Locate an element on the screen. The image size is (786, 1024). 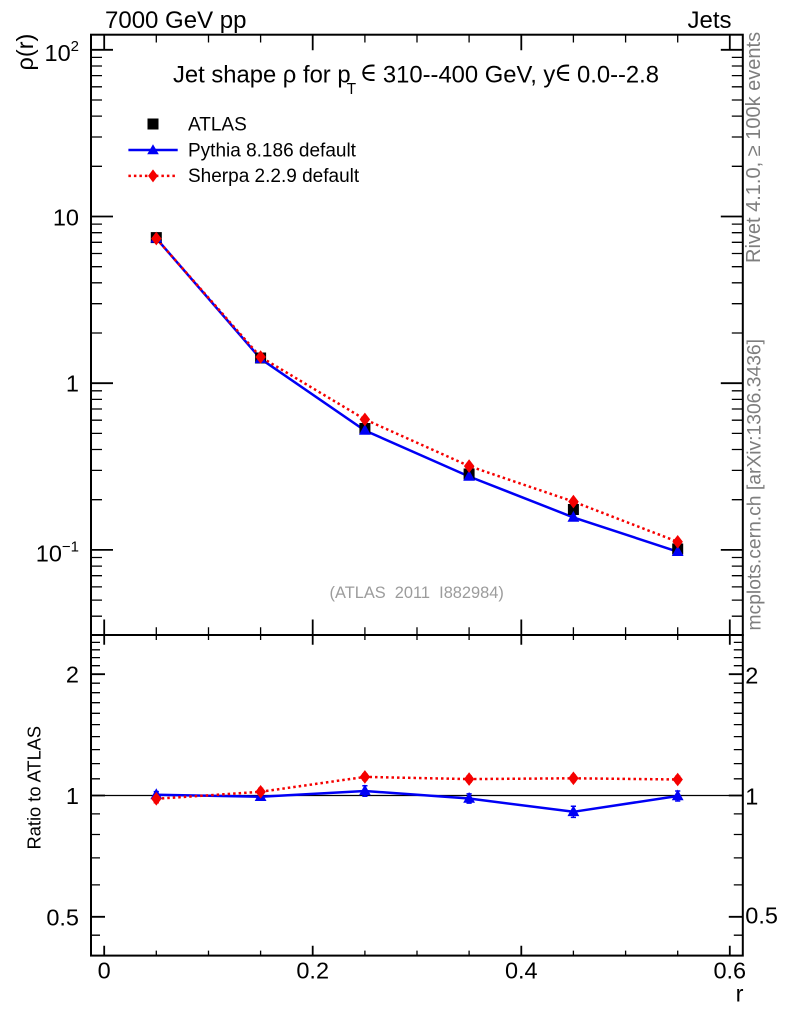
svg-text: 0.6 is located at coordinates (729, 970).